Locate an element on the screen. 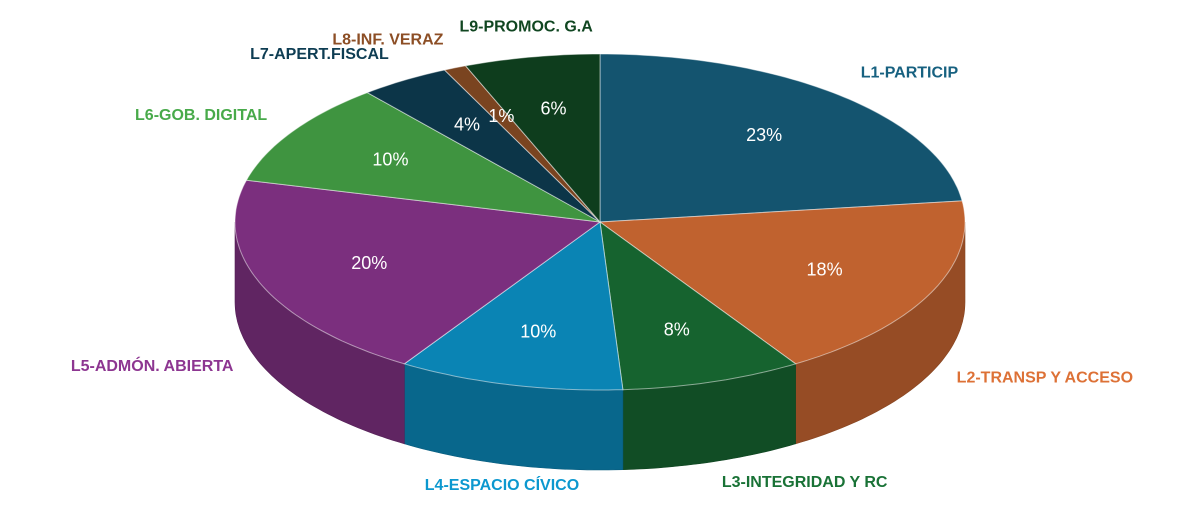  value-label: 1% is located at coordinates (501, 116).